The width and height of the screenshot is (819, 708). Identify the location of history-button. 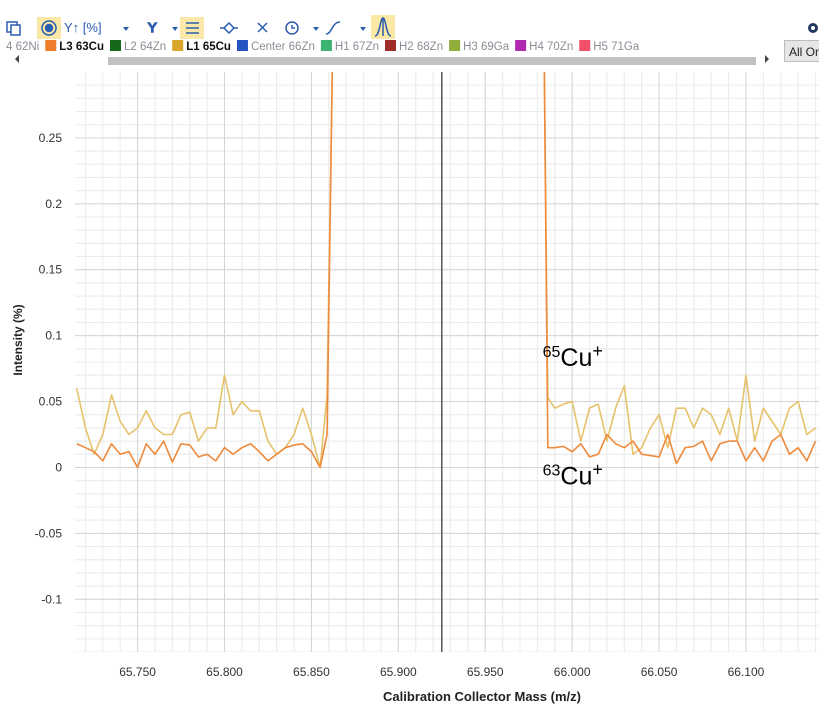
(292, 28).